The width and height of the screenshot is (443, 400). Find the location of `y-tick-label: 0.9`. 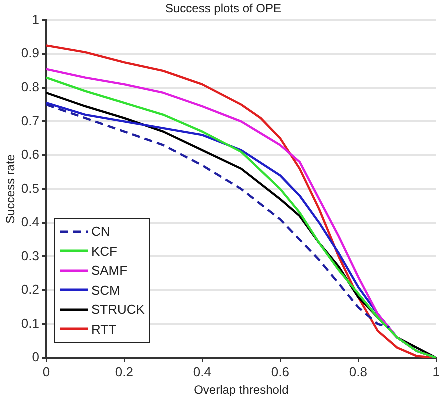

y-tick-label: 0.9 is located at coordinates (30, 53).